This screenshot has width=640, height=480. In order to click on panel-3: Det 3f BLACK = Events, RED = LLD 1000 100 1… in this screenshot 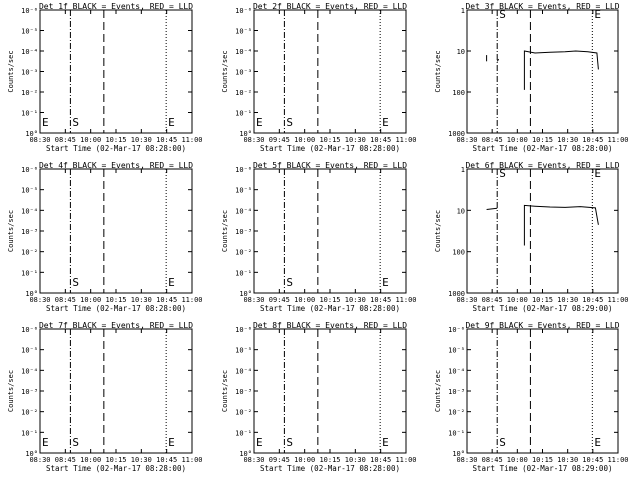, I will do `click(531, 77)`.